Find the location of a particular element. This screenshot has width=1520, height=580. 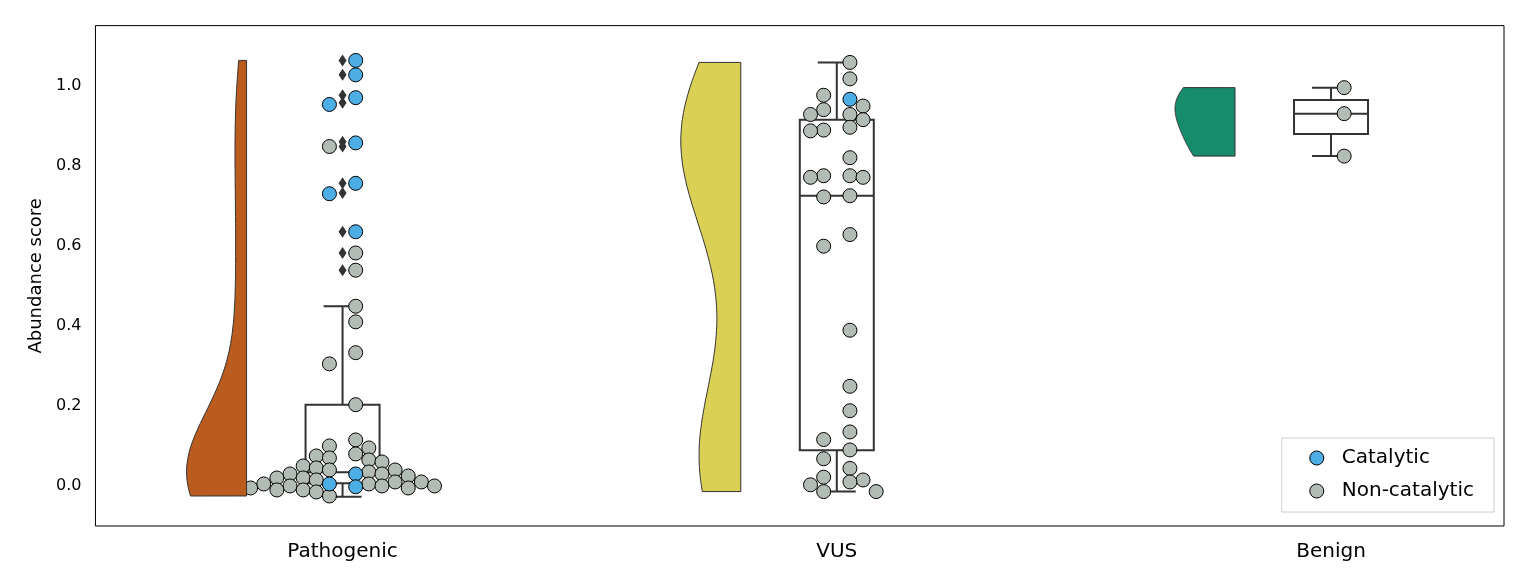

x-tick-label: Benign is located at coordinates (1331, 550).